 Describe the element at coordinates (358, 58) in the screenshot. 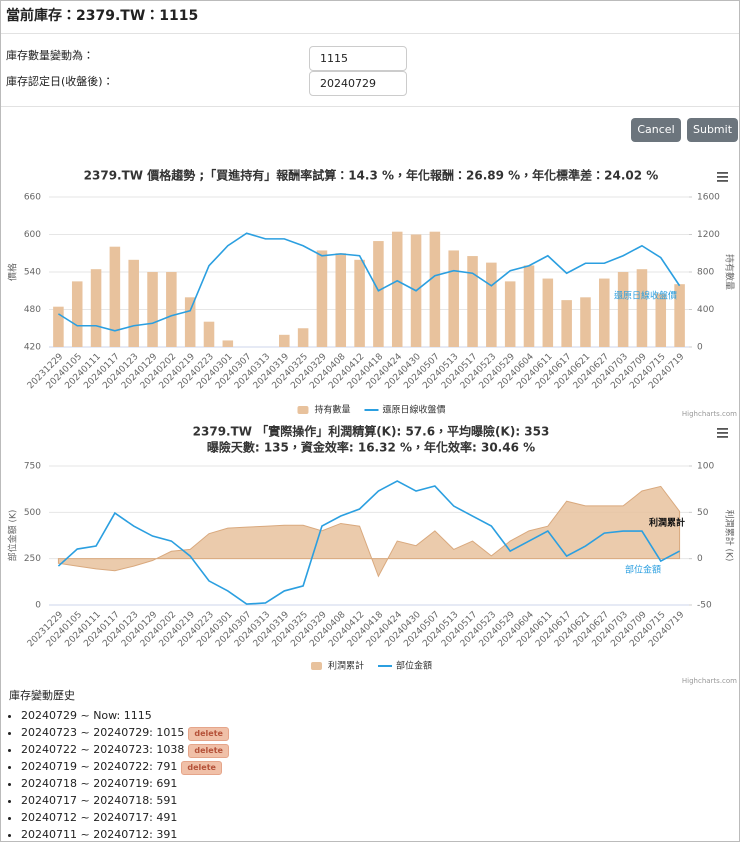

I see `quantity-input: 1115` at that location.